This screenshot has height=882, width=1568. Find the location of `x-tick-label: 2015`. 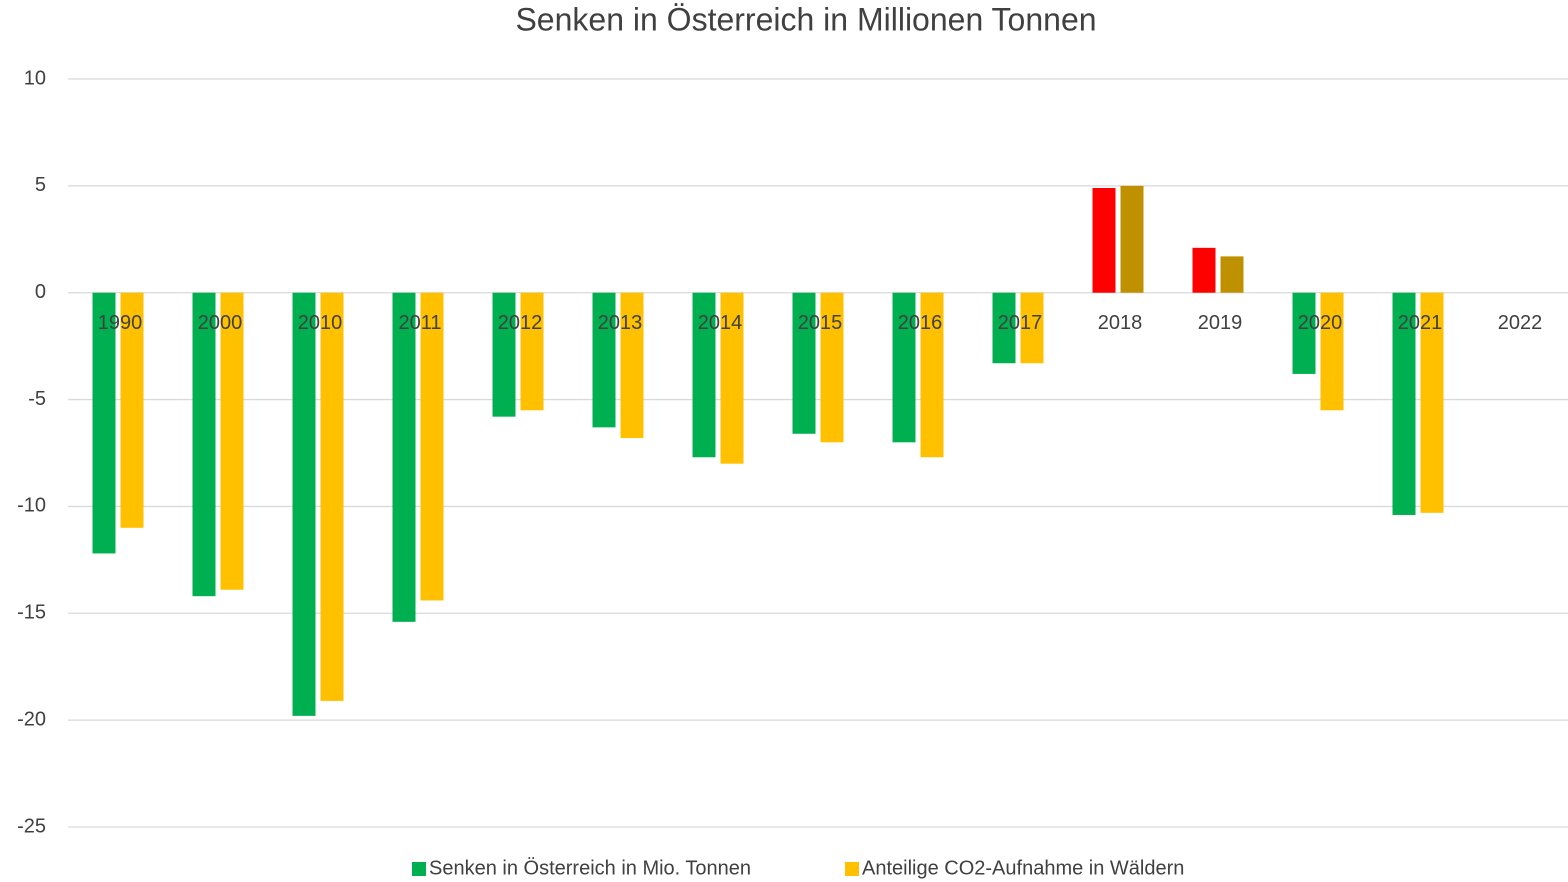

x-tick-label: 2015 is located at coordinates (820, 323).